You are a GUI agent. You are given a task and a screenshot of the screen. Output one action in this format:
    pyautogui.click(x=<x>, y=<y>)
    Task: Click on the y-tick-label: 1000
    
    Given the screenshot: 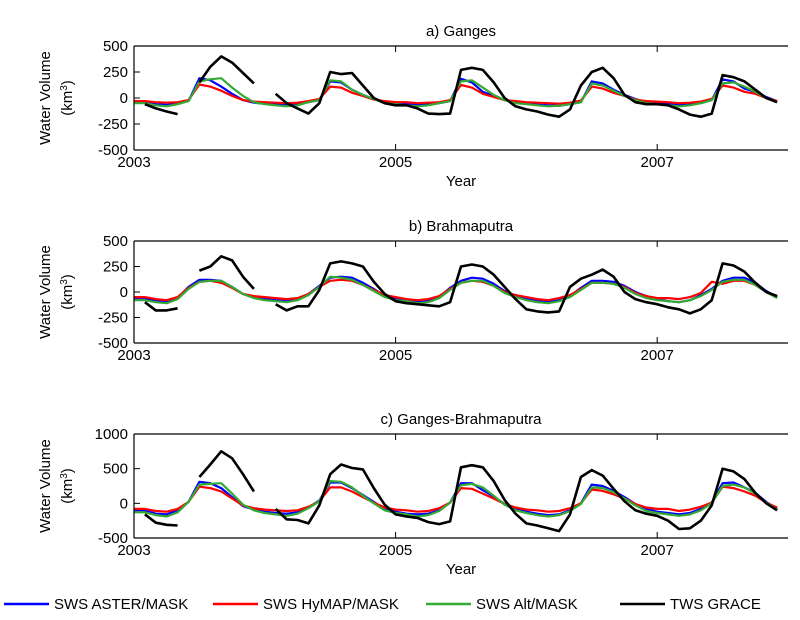 What is the action you would take?
    pyautogui.click(x=111, y=434)
    